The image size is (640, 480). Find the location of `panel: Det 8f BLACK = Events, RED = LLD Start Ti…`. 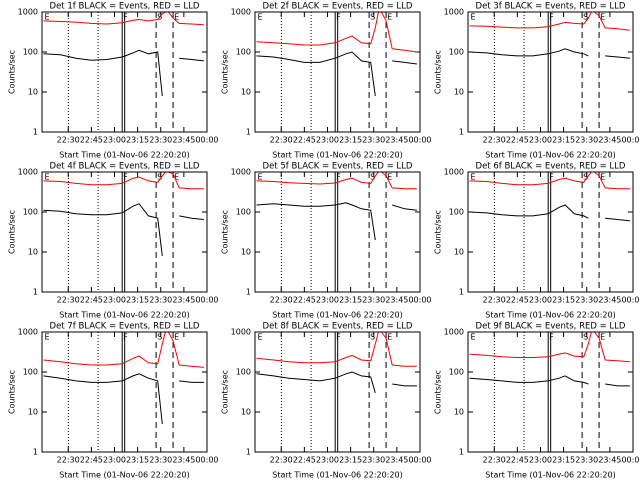

panel: Det 8f BLACK = Events, RED = LLD Start Ti… is located at coordinates (326, 401).